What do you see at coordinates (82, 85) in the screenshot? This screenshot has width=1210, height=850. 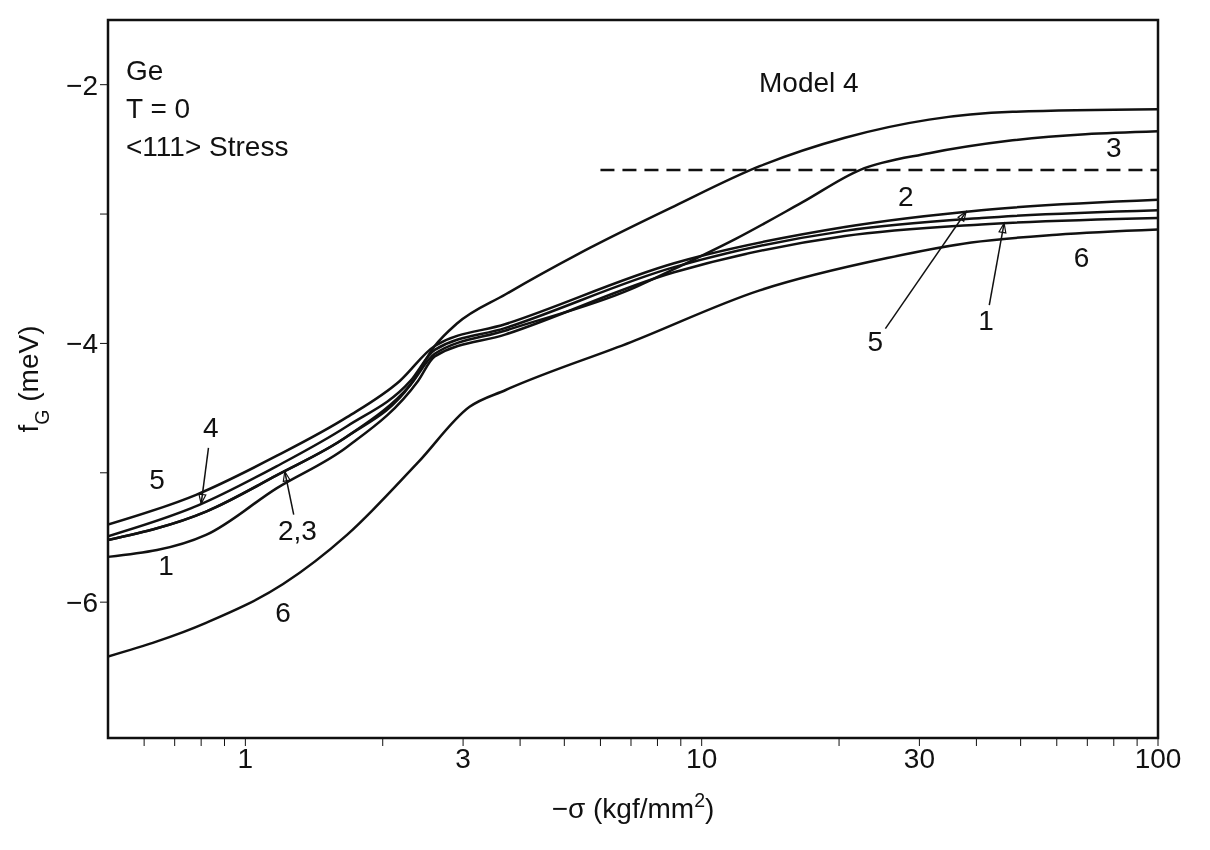 I see `y-tick-label: −2` at bounding box center [82, 85].